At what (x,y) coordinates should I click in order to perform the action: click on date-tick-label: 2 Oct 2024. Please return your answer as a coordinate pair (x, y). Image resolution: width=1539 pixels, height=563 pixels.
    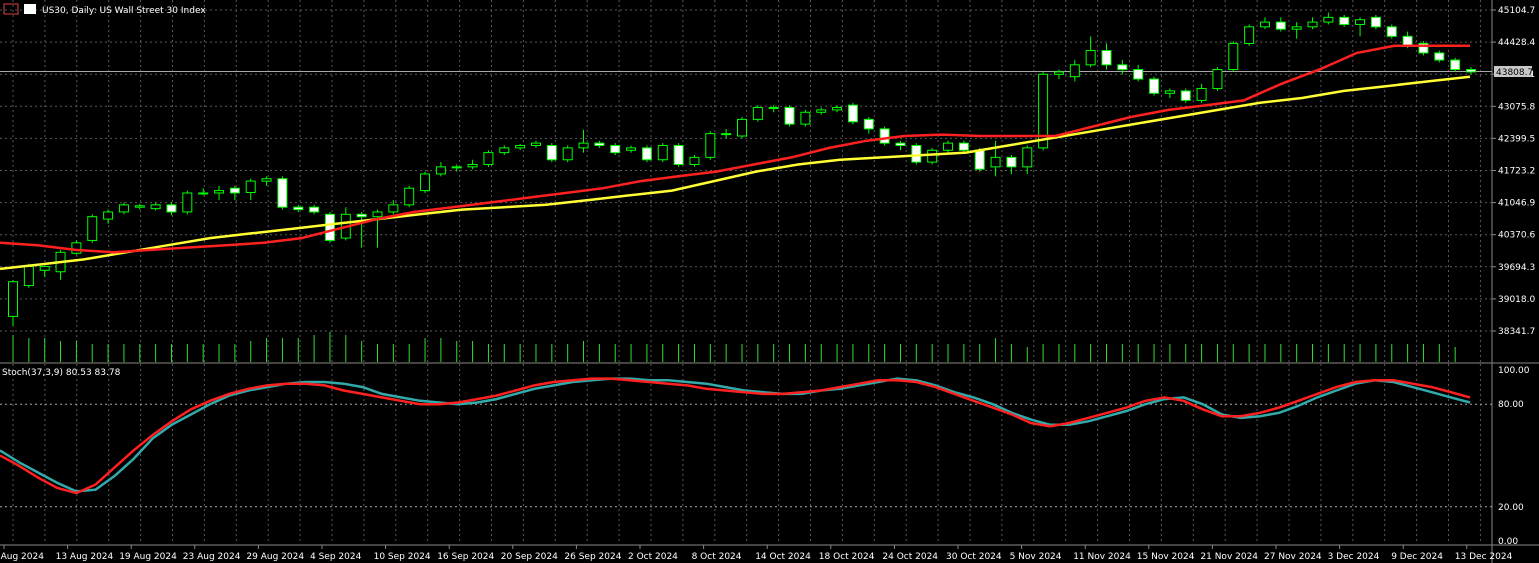
    Looking at the image, I should click on (653, 557).